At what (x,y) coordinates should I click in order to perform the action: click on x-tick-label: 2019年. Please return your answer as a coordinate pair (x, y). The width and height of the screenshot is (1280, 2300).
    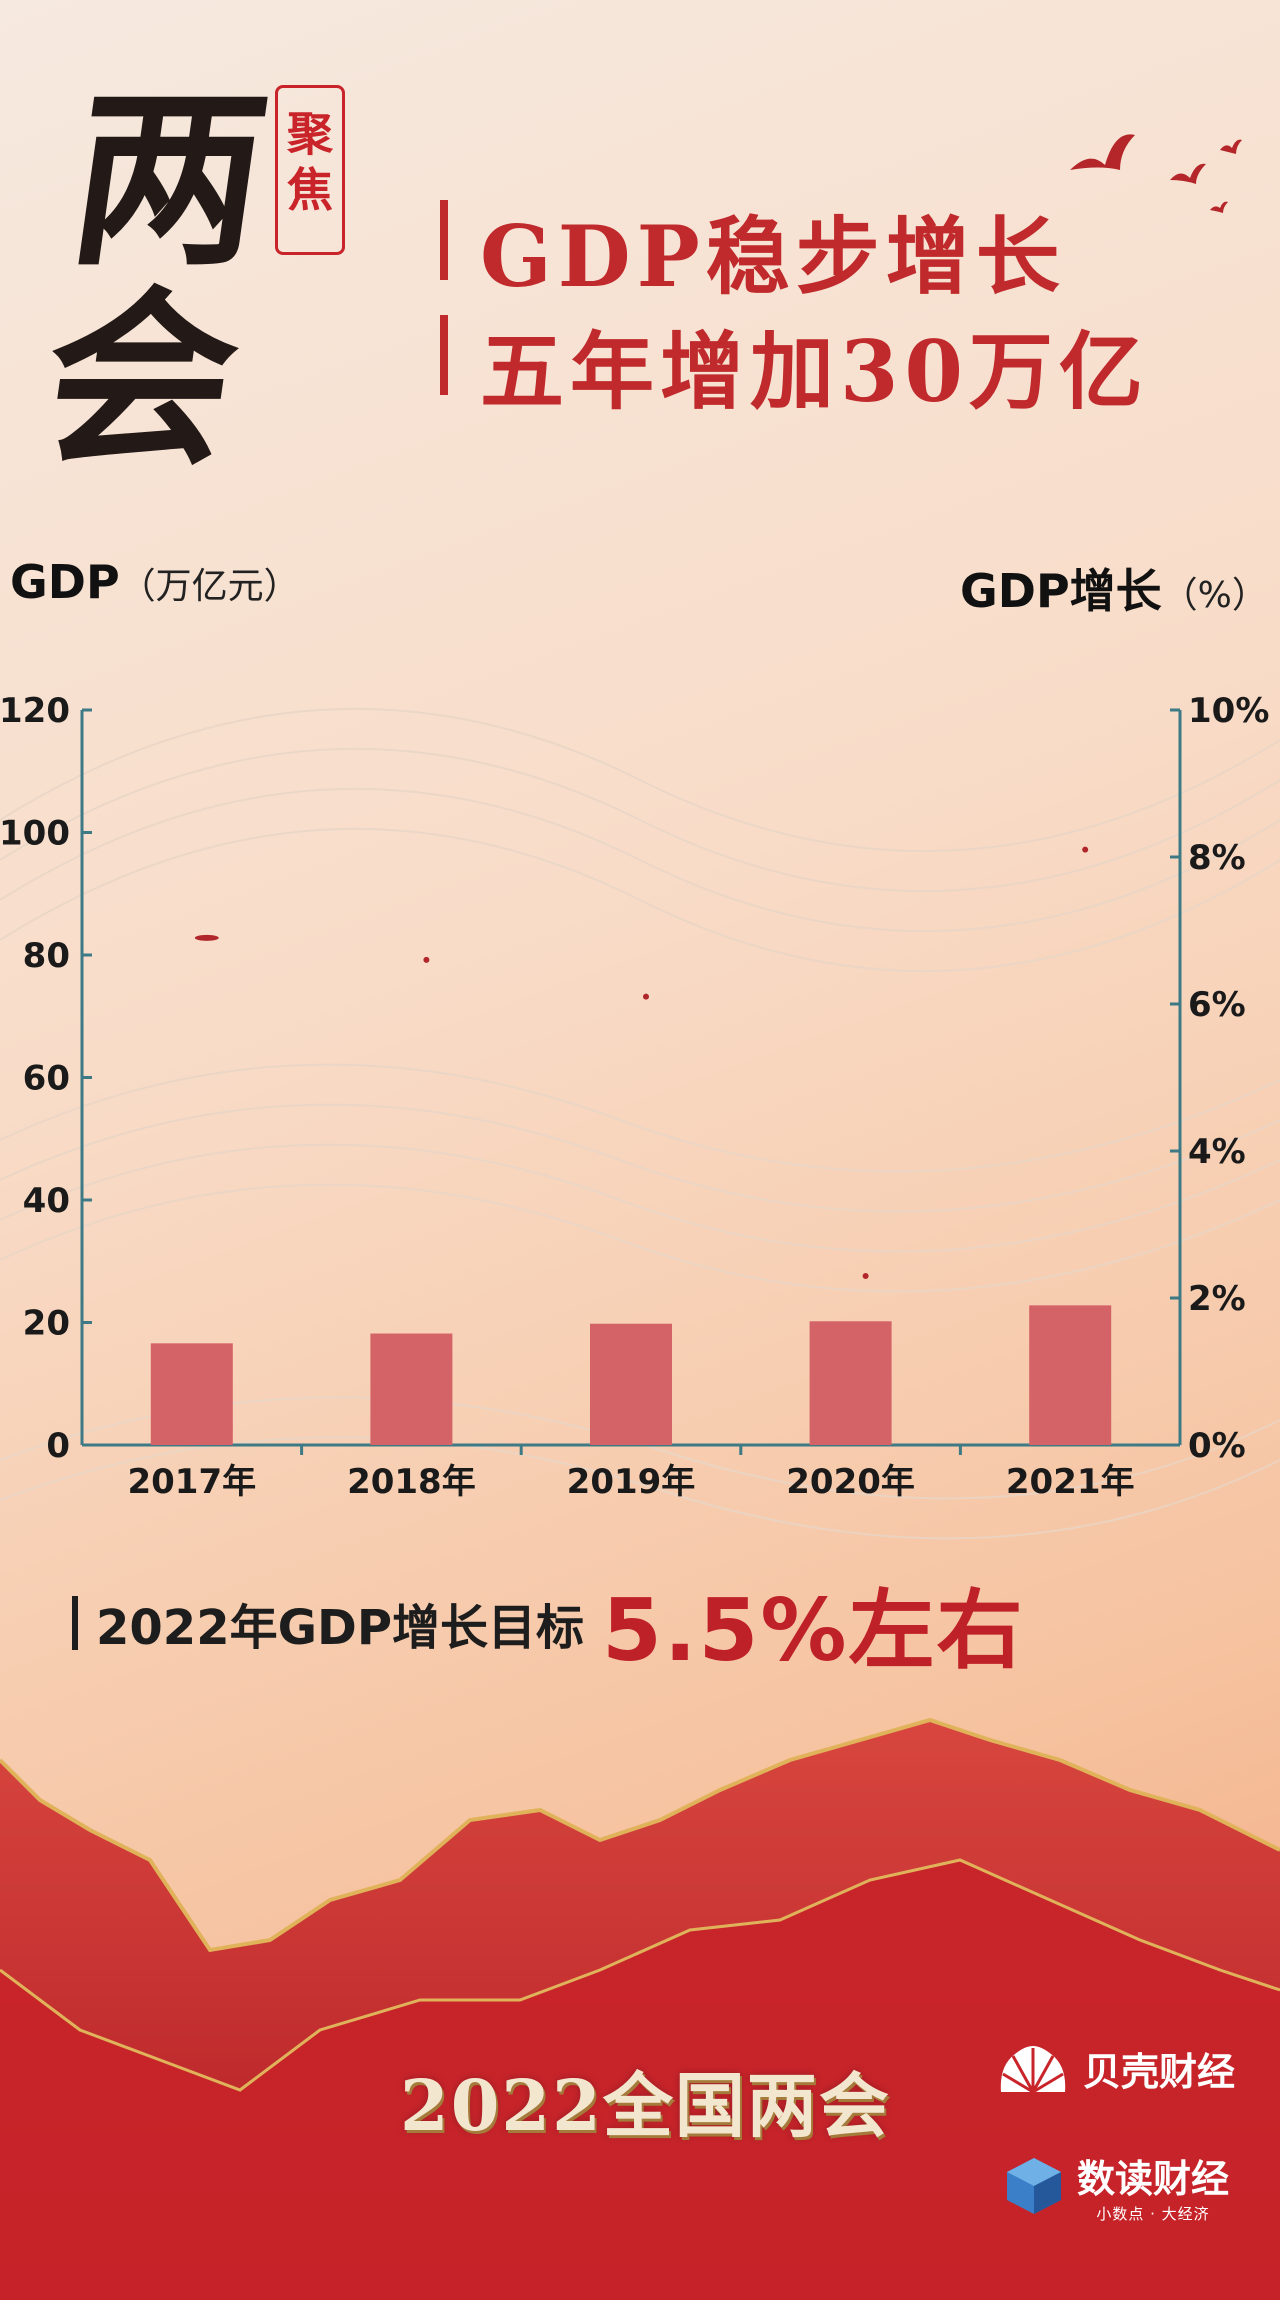
    Looking at the image, I should click on (631, 1482).